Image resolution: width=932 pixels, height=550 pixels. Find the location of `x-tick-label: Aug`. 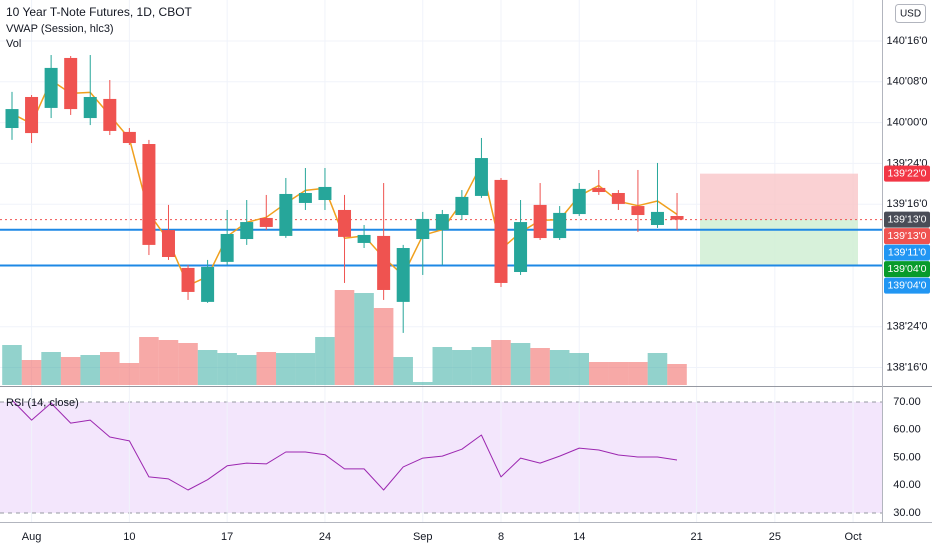

x-tick-label: Aug is located at coordinates (32, 537).